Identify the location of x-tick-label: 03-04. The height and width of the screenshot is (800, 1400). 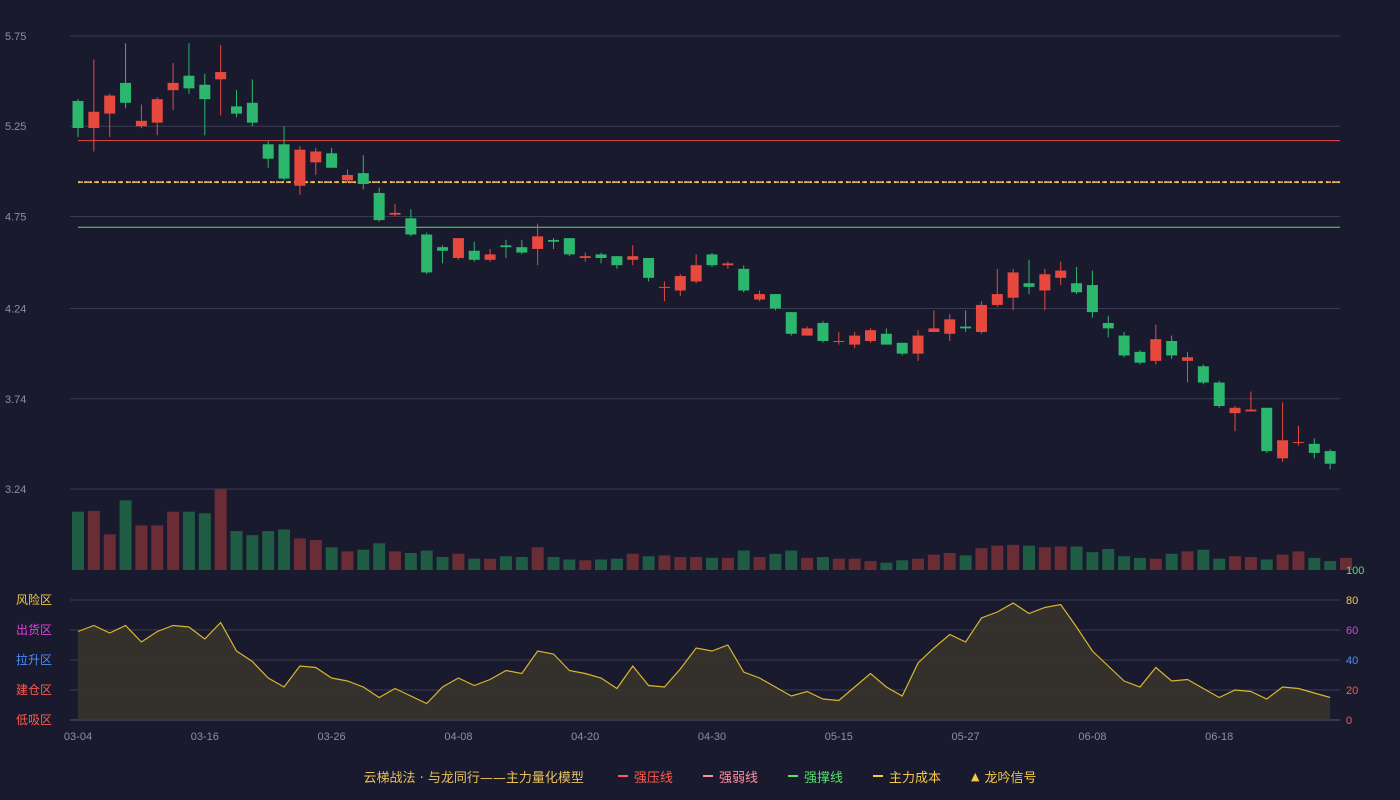
(78, 737).